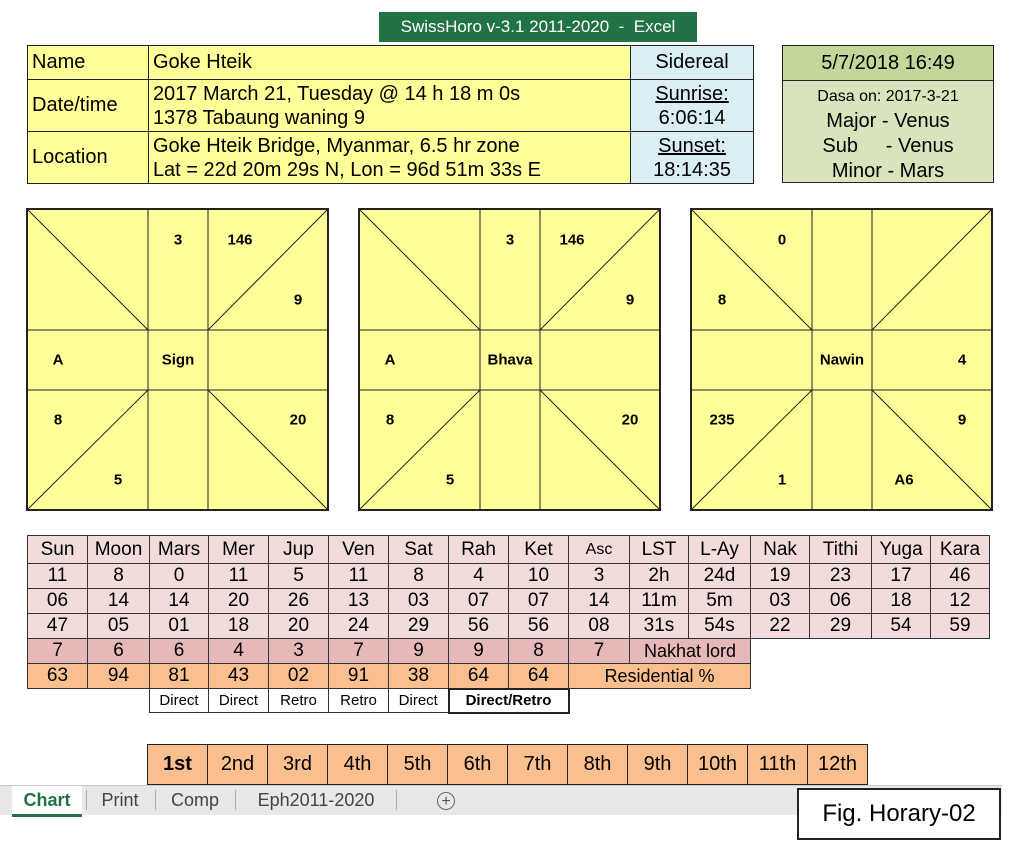  What do you see at coordinates (358, 626) in the screenshot?
I see `table-cell: 24` at bounding box center [358, 626].